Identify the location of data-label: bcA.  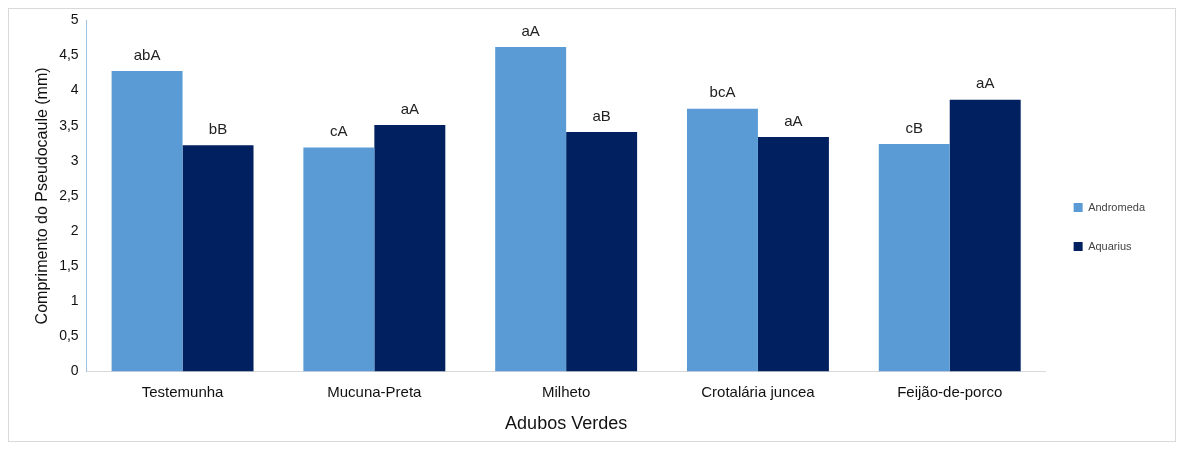
(722, 92).